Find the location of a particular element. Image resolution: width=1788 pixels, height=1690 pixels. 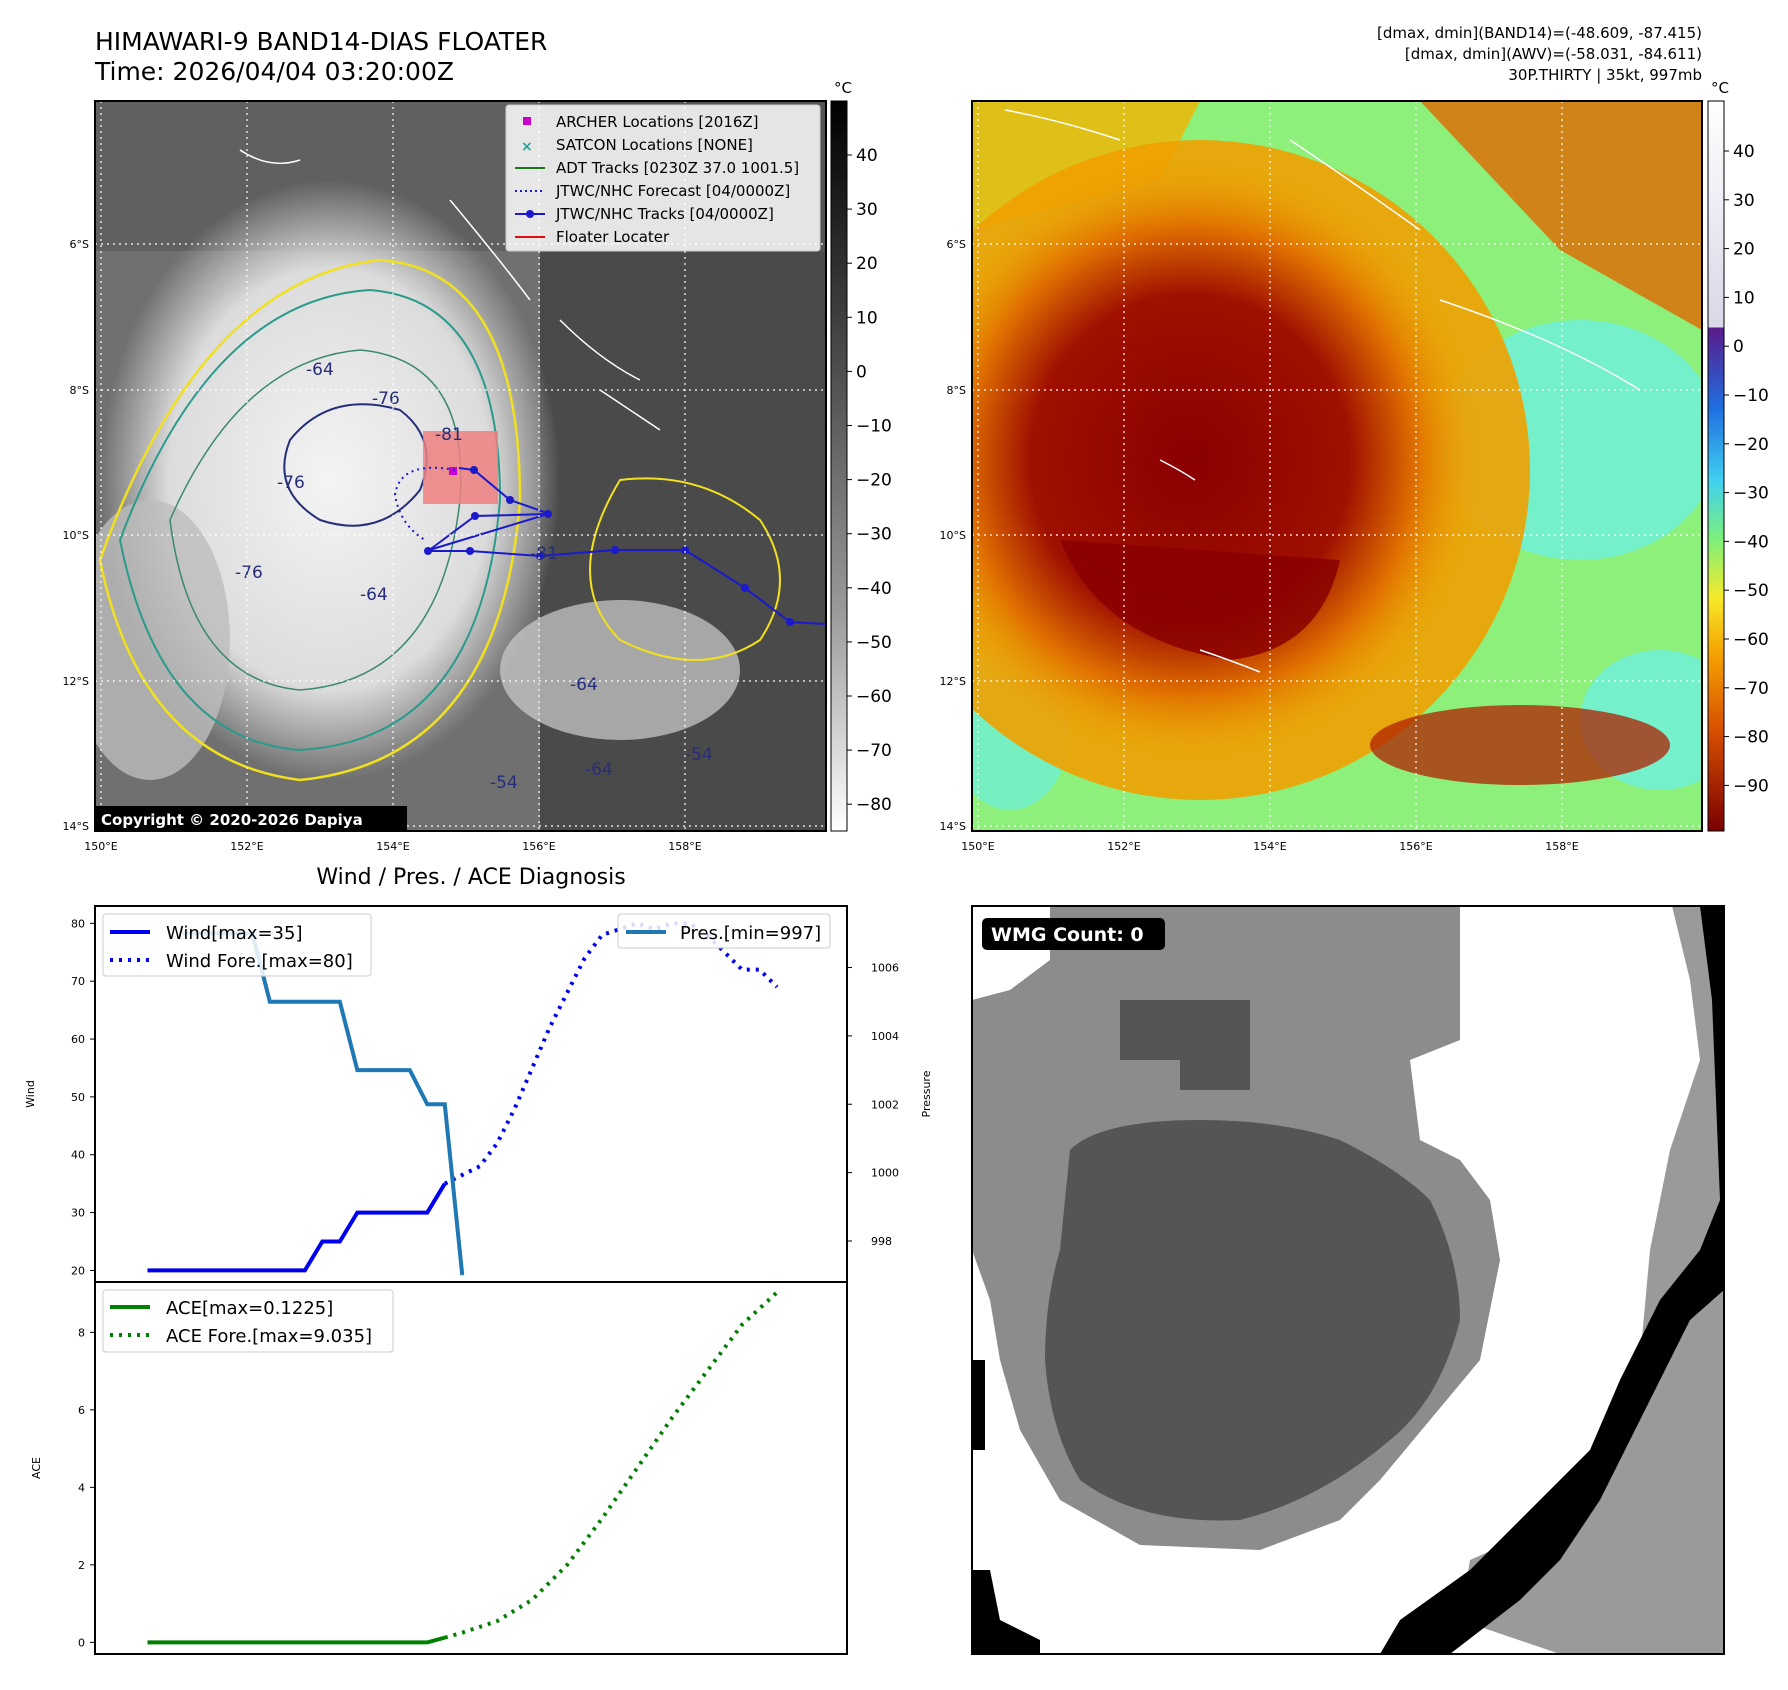

ace-tick-label-3: 6 is located at coordinates (81, 1410).